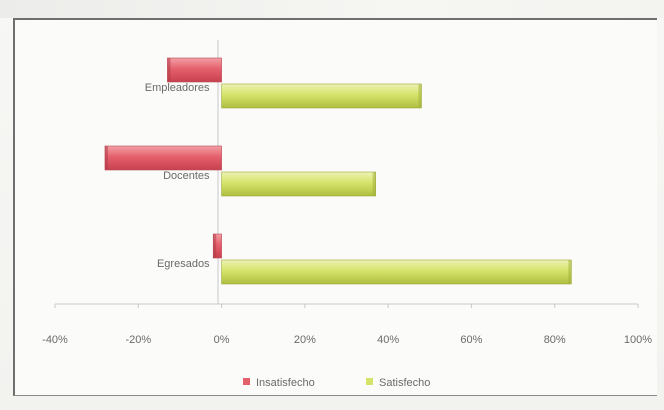  I want to click on x-tick-label: -20%, so click(138, 340).